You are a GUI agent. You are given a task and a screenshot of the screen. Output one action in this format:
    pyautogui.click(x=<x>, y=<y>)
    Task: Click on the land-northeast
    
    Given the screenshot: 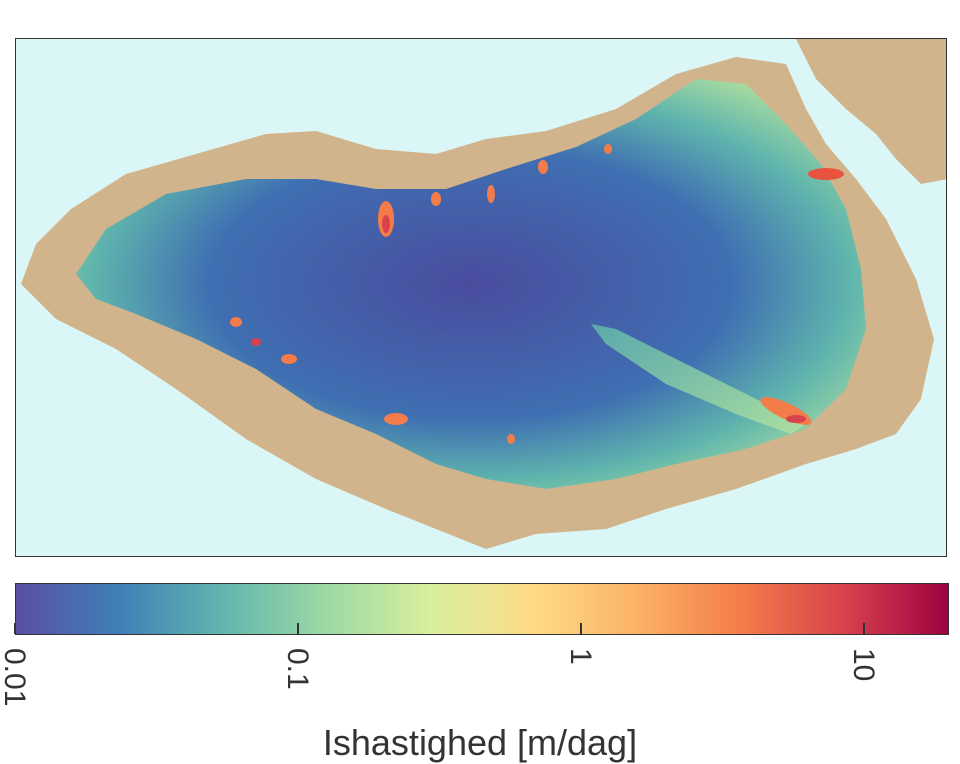 What is the action you would take?
    pyautogui.click(x=871, y=111)
    